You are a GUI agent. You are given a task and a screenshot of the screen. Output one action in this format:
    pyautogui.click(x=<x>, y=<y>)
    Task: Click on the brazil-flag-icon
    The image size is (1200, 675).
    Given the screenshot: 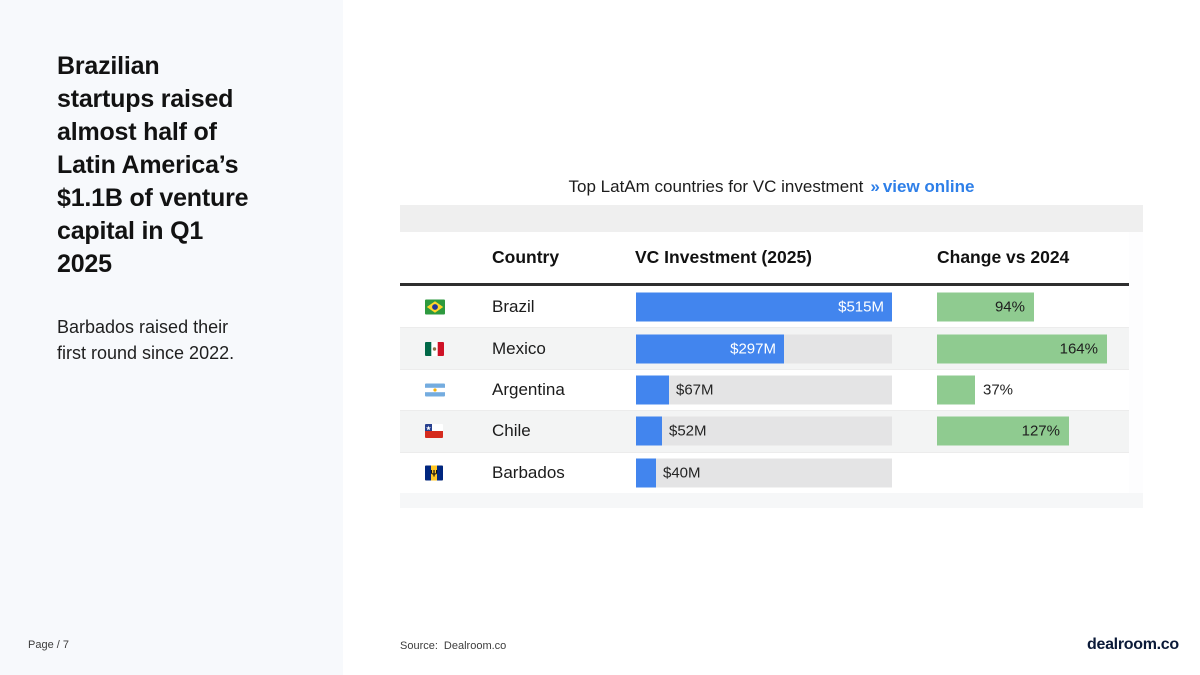 What is the action you would take?
    pyautogui.click(x=435, y=307)
    